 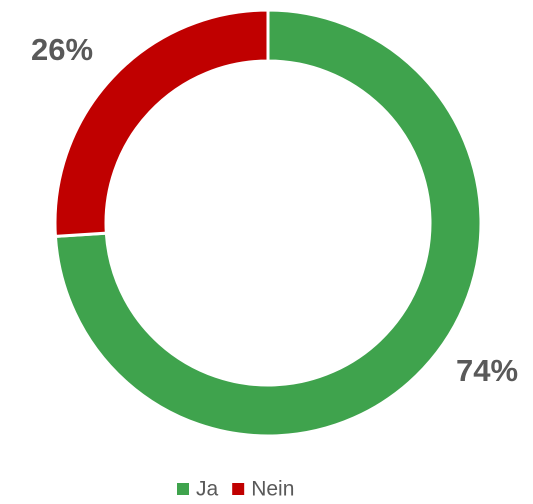 I want to click on value-label: 74%, so click(x=487, y=370).